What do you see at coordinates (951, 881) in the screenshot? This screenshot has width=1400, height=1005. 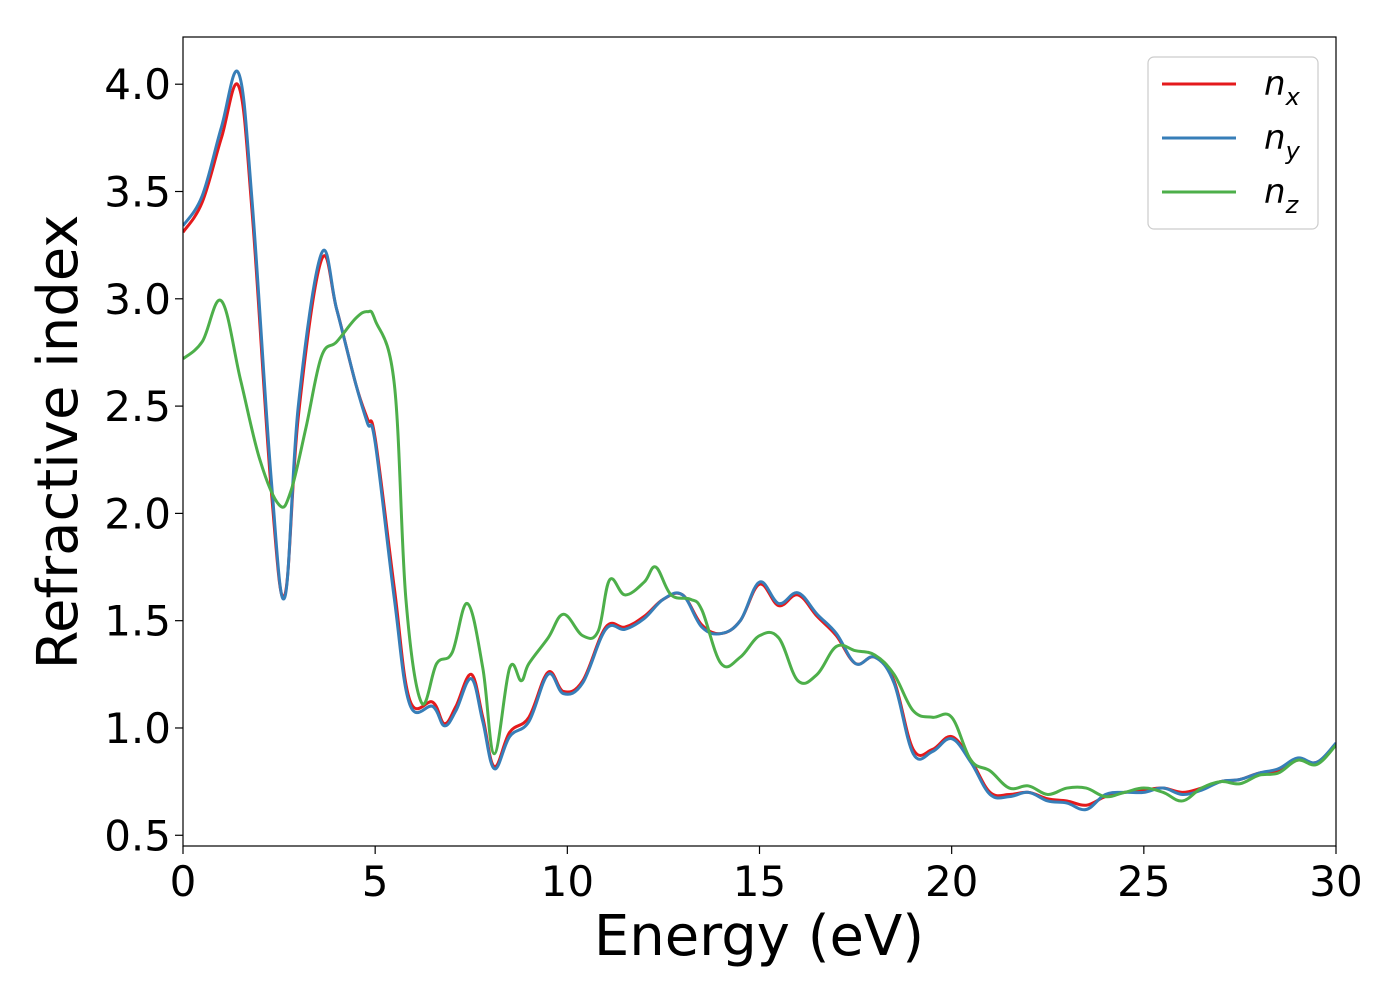 I see `x-tick-label: 20` at bounding box center [951, 881].